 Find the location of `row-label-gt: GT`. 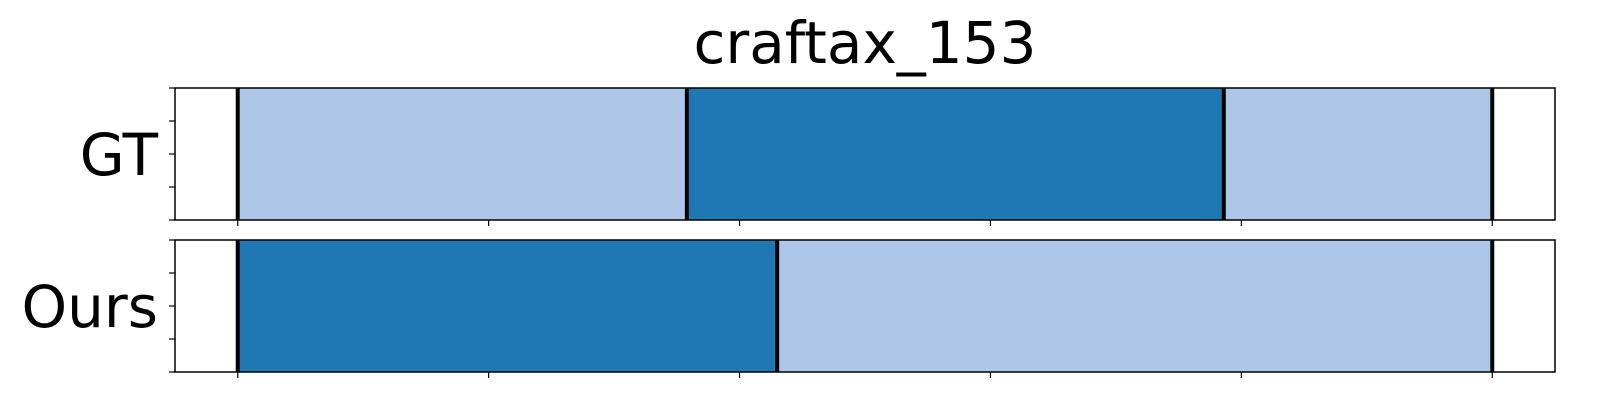

row-label-gt: GT is located at coordinates (119, 155).